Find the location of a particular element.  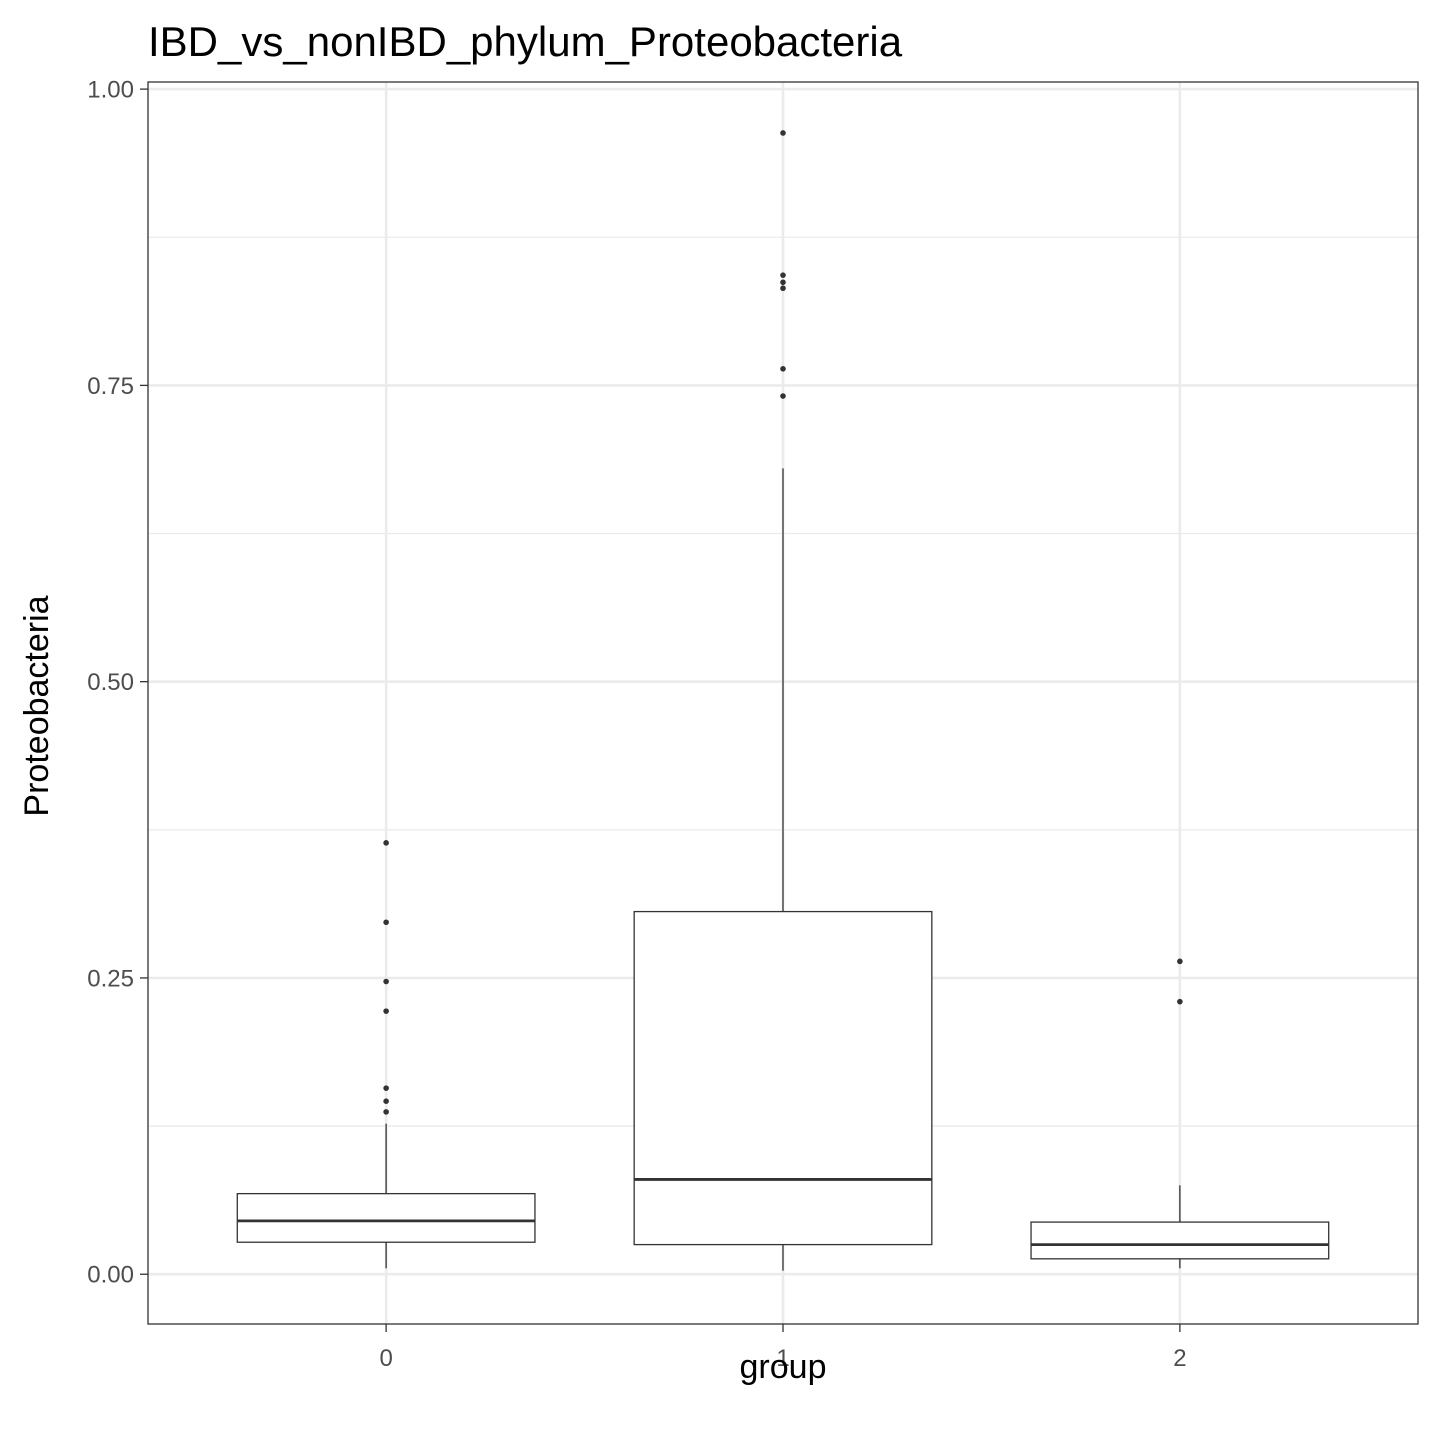

y-tick-label: 0.25 is located at coordinates (110, 978).